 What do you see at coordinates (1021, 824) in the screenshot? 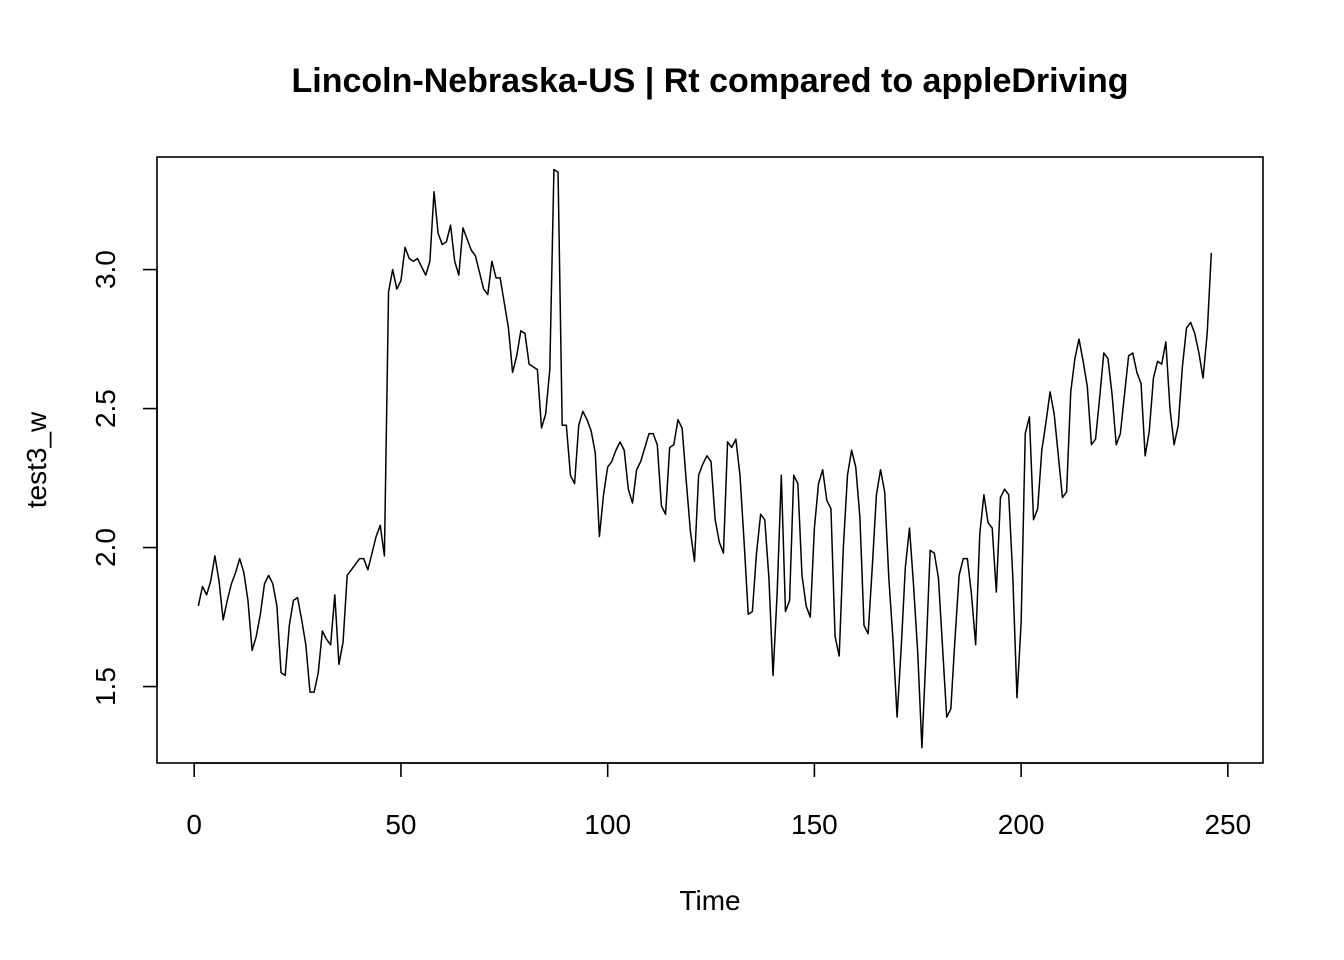
I see `x-tick-label: 200` at bounding box center [1021, 824].